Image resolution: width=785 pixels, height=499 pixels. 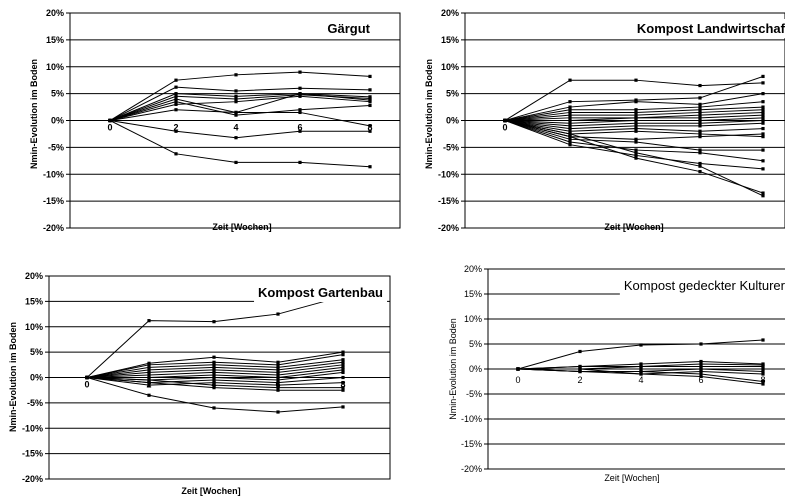 What do you see at coordinates (32, 428) in the screenshot?
I see `y-tick-label: -10%` at bounding box center [32, 428].